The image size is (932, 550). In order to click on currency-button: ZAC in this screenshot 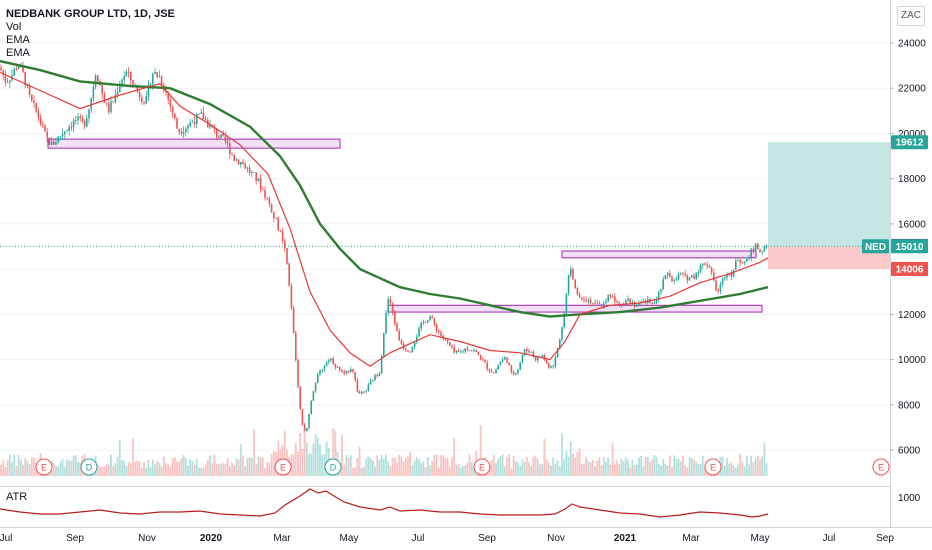, I will do `click(911, 16)`.